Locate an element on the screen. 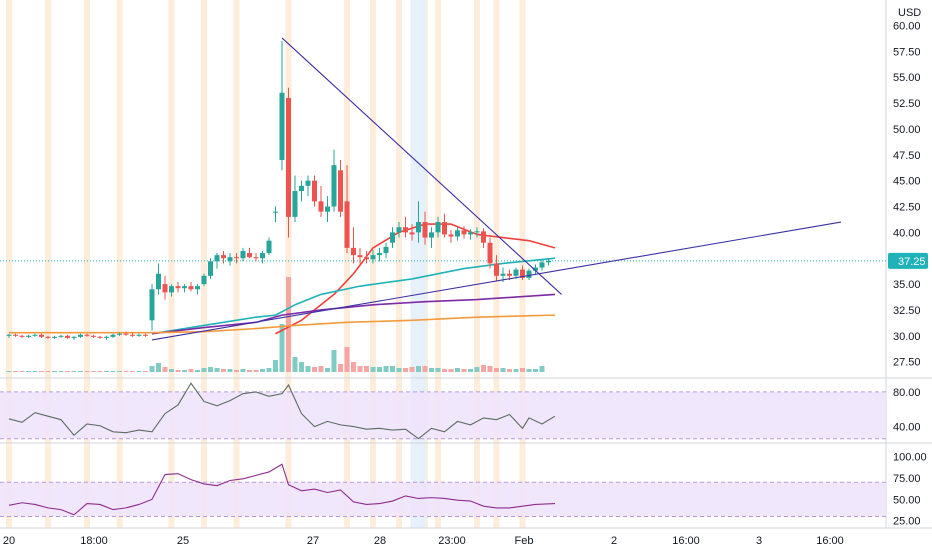 This screenshot has height=550, width=932. axis-tick-label: 27.50 is located at coordinates (907, 363).